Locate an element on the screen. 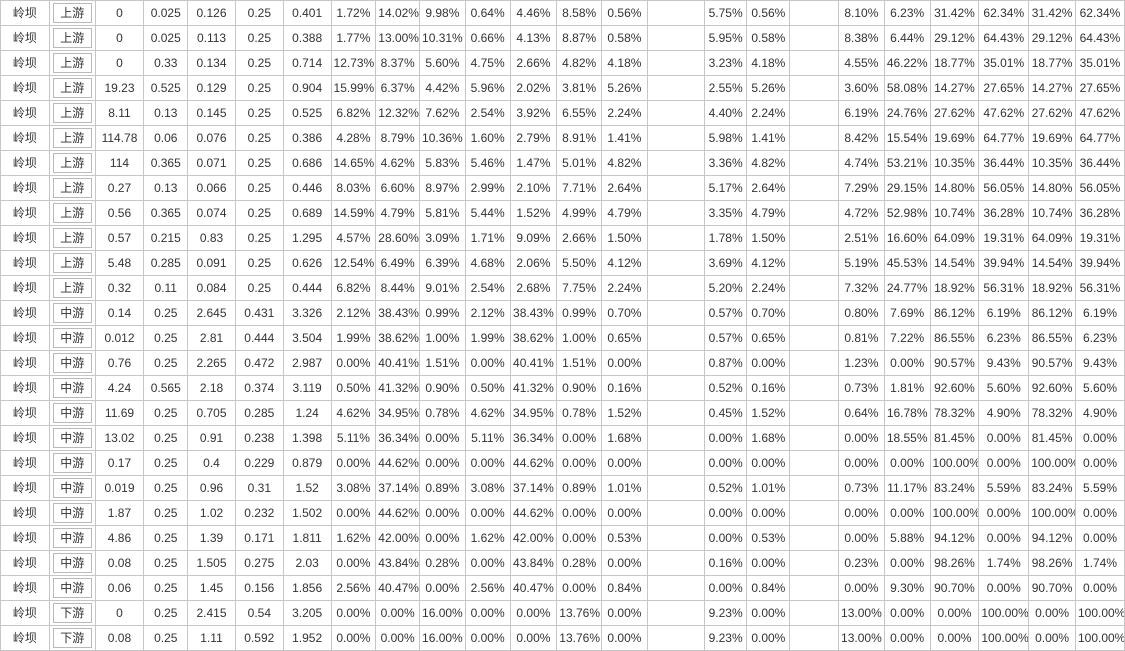 This screenshot has width=1125, height=651. table-cell: 16.60% is located at coordinates (907, 238).